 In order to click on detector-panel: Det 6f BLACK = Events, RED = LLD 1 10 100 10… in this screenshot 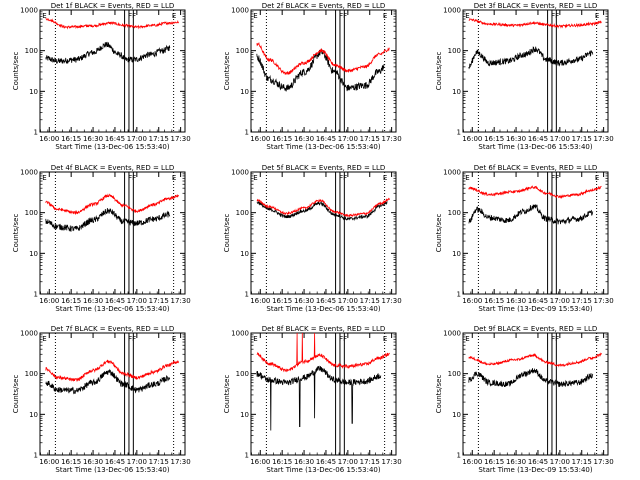, I will do `click(524, 238)`.